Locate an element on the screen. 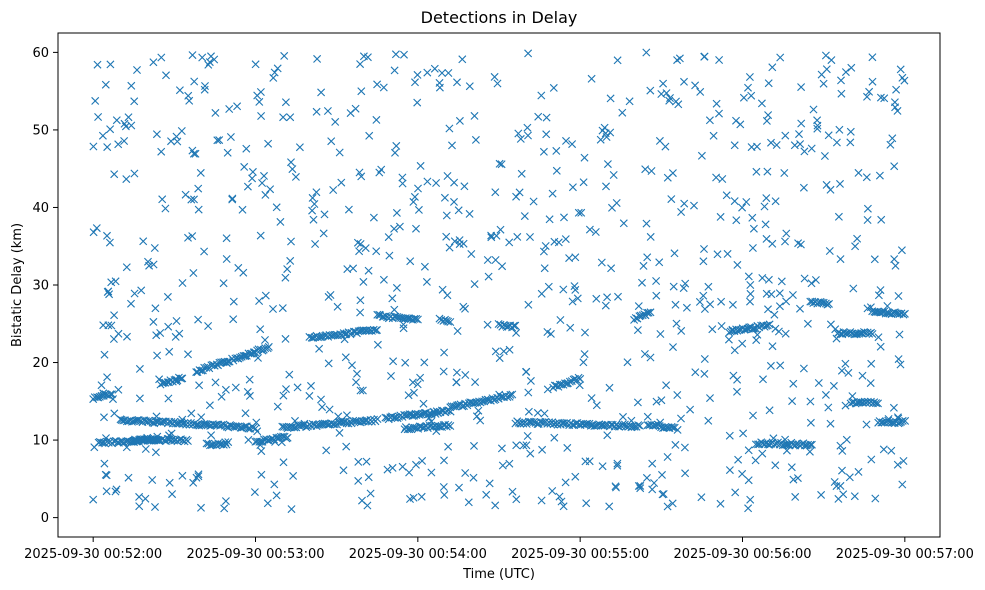  y-tick-label: 10 is located at coordinates (40, 441).